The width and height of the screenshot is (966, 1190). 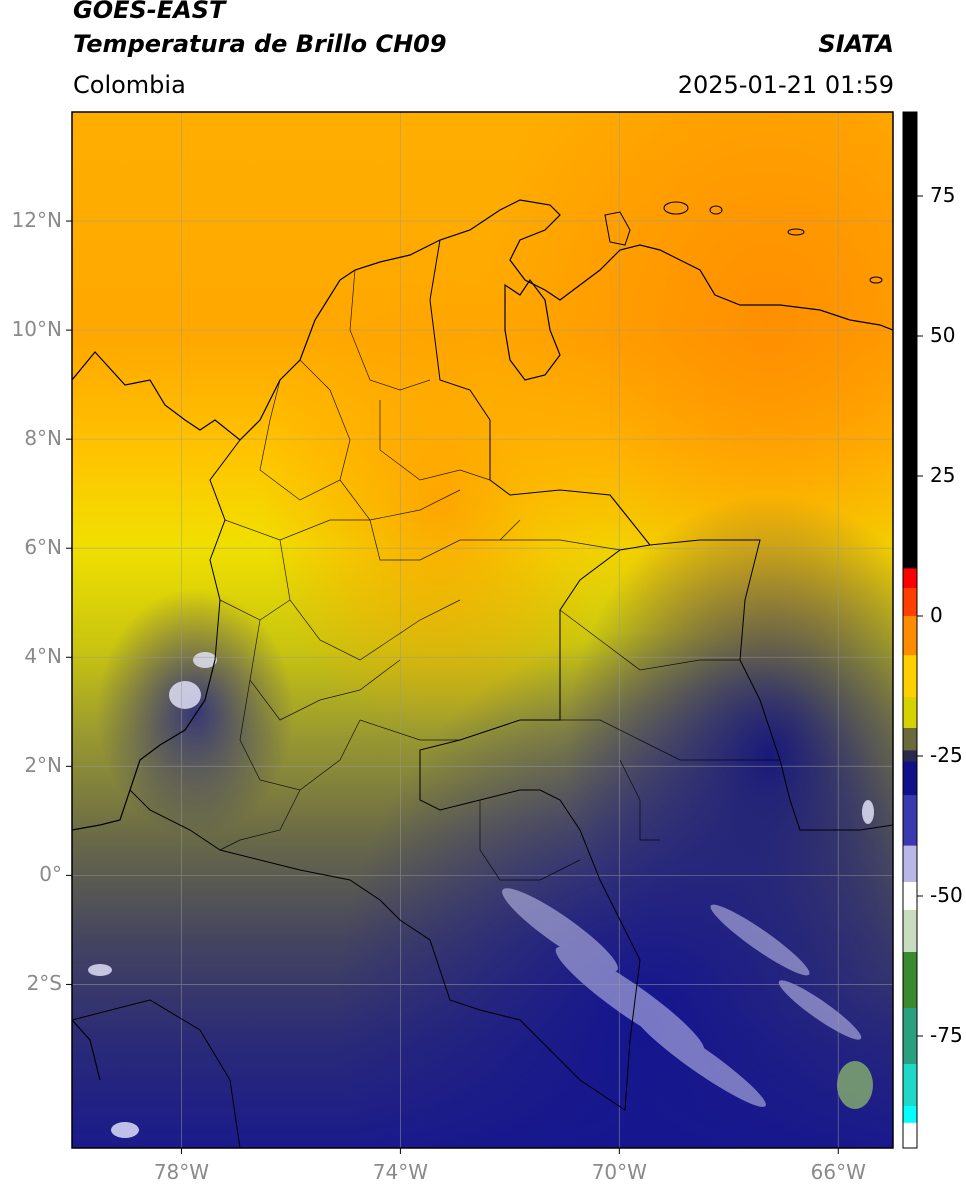 What do you see at coordinates (838, 1172) in the screenshot?
I see `lon-label: 66°W` at bounding box center [838, 1172].